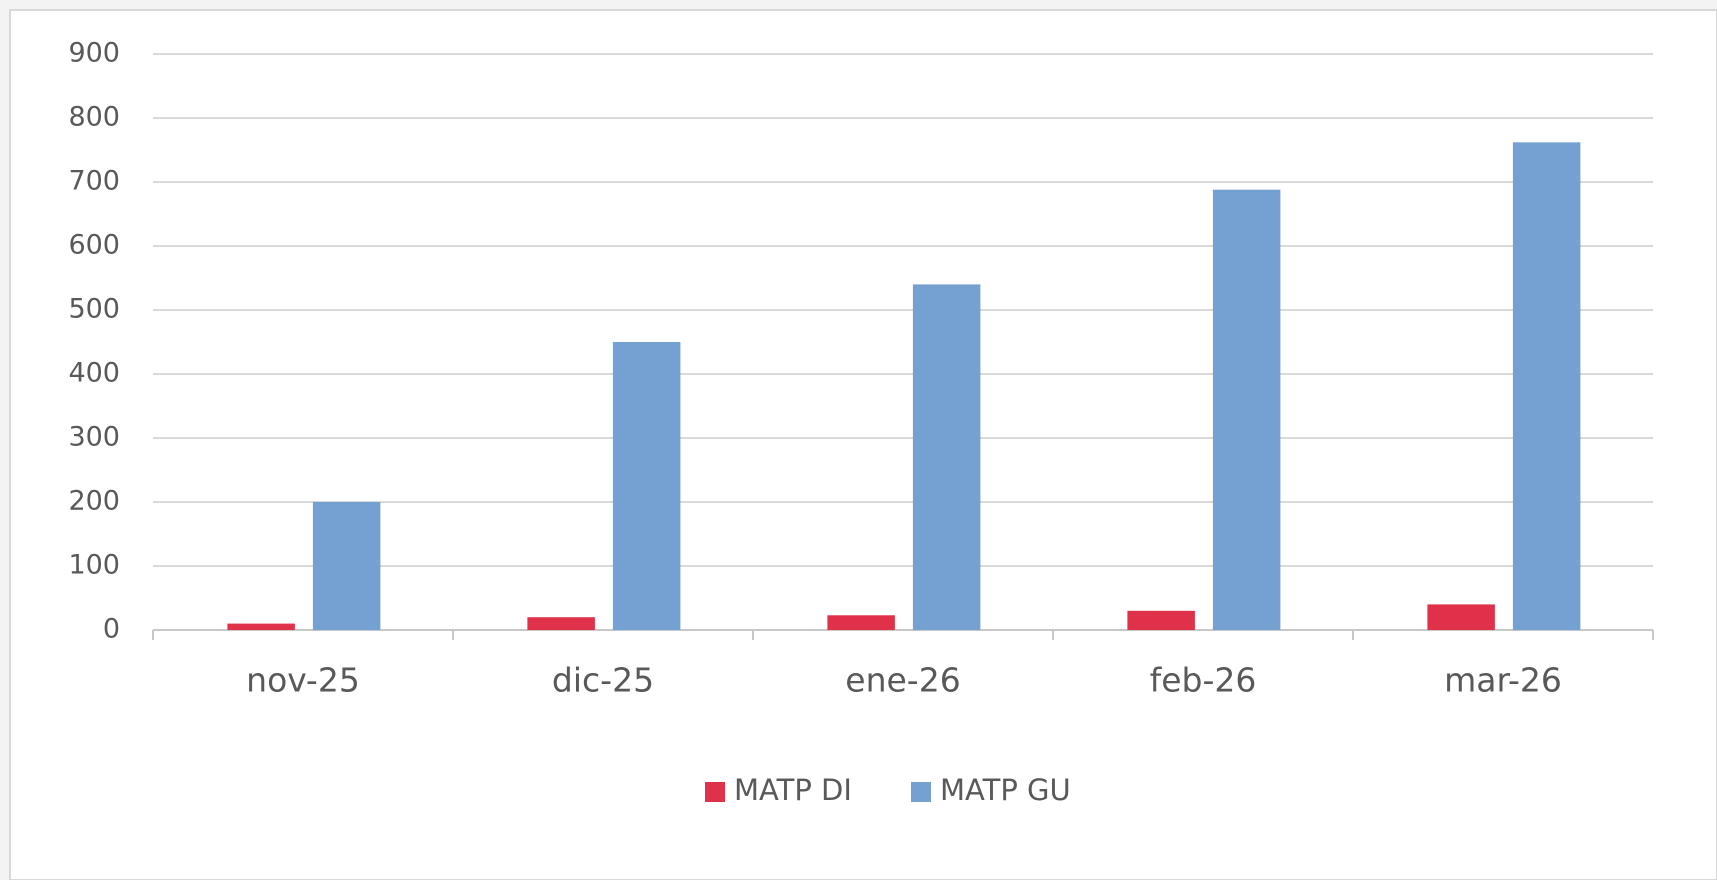 This screenshot has height=880, width=1717. What do you see at coordinates (94, 565) in the screenshot?
I see `y-tick-label: 100` at bounding box center [94, 565].